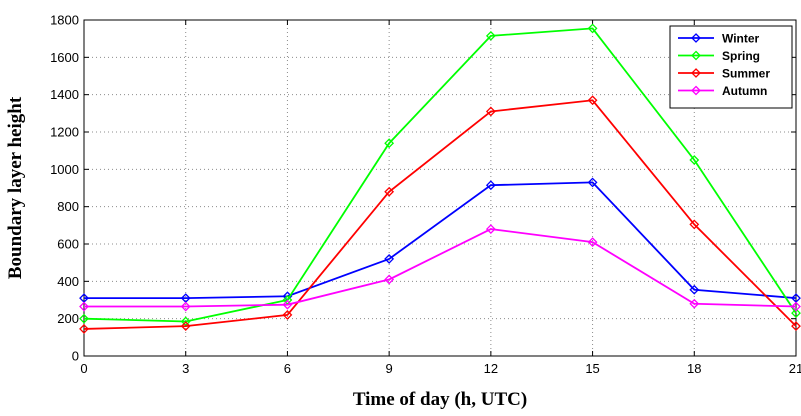  Describe the element at coordinates (64, 169) in the screenshot. I see `y-tick-label: 1000` at that location.